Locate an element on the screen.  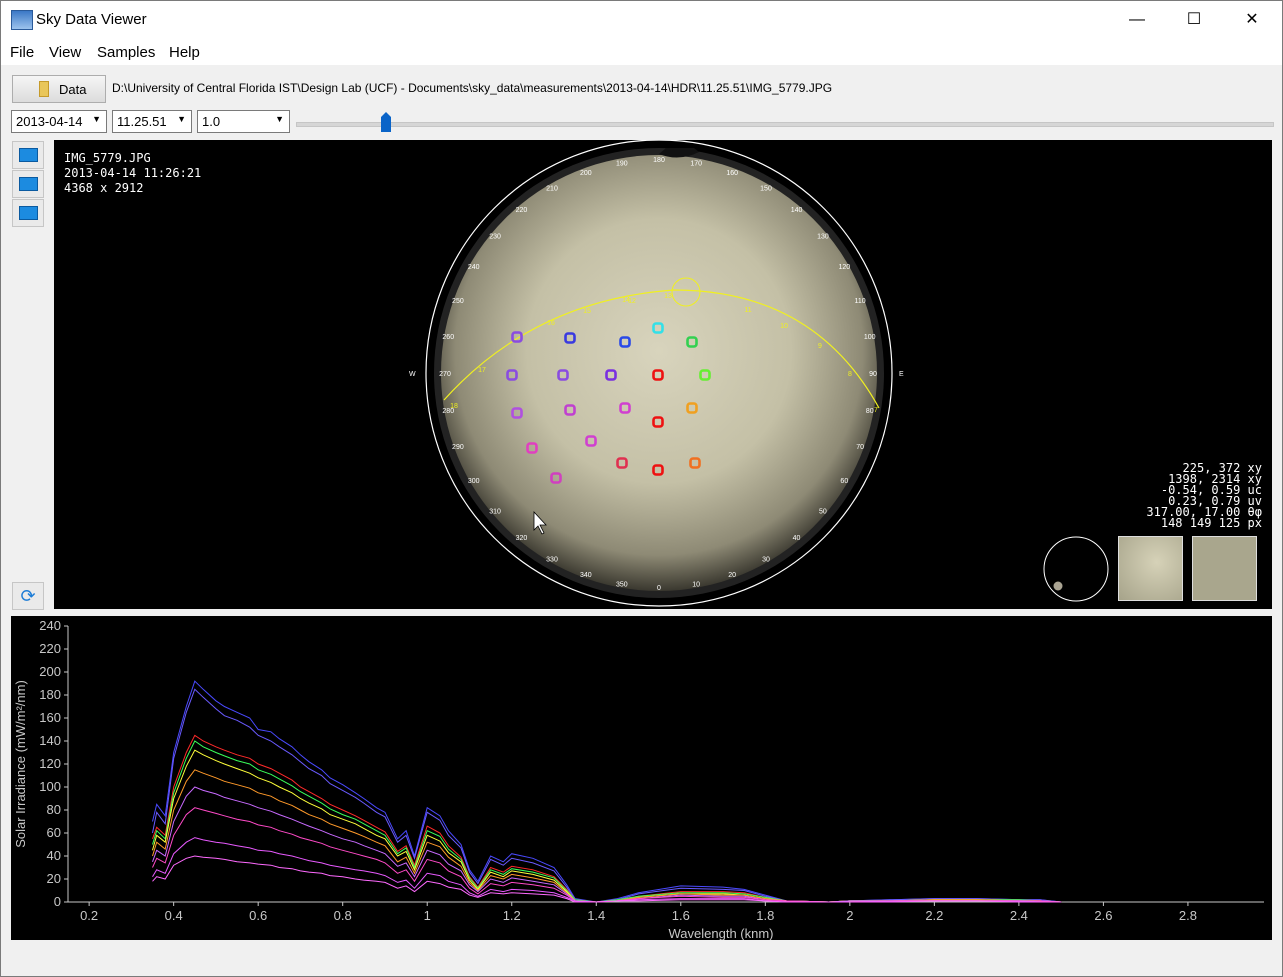
y-tick-label: 120 is located at coordinates (50, 763).